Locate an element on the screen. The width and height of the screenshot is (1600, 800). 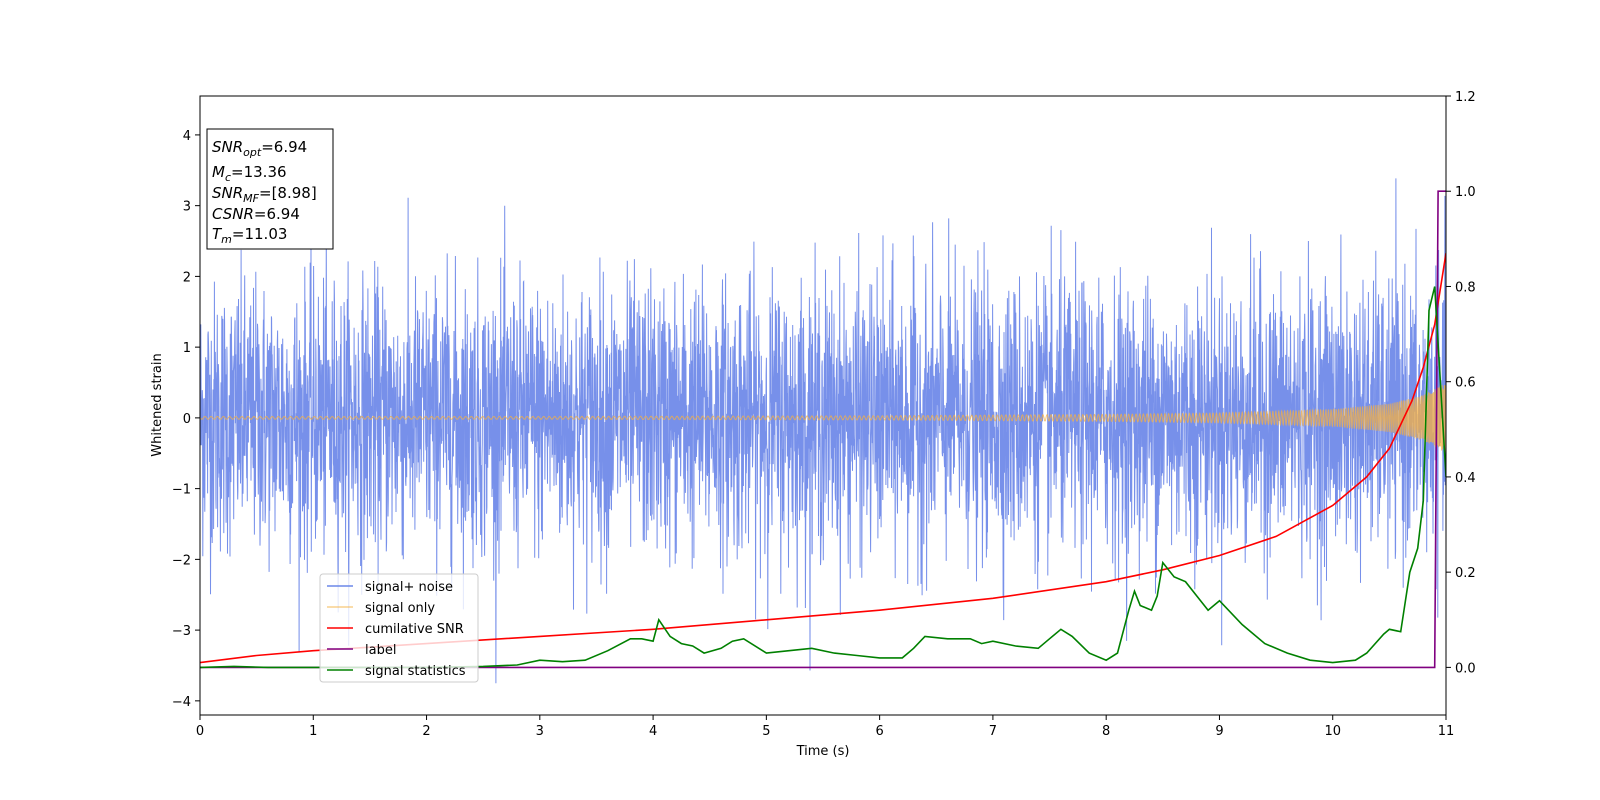
y-tick-label: −4 is located at coordinates (181, 702).